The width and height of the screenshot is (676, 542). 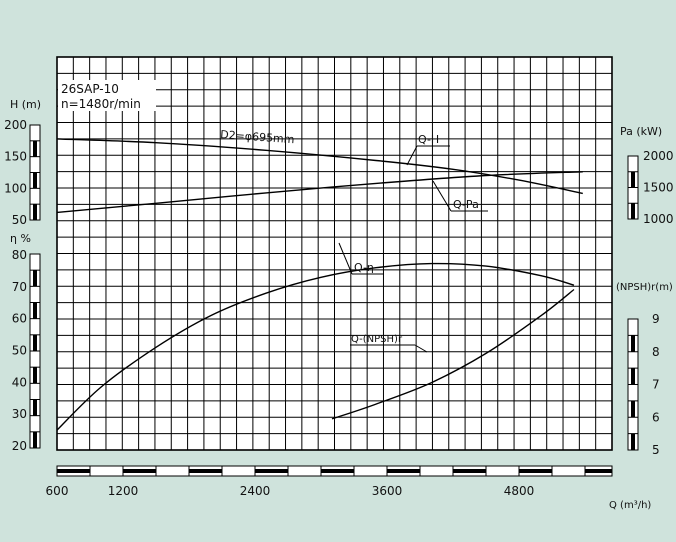 I want to click on model-label: 26SAP-10, so click(x=90, y=89).